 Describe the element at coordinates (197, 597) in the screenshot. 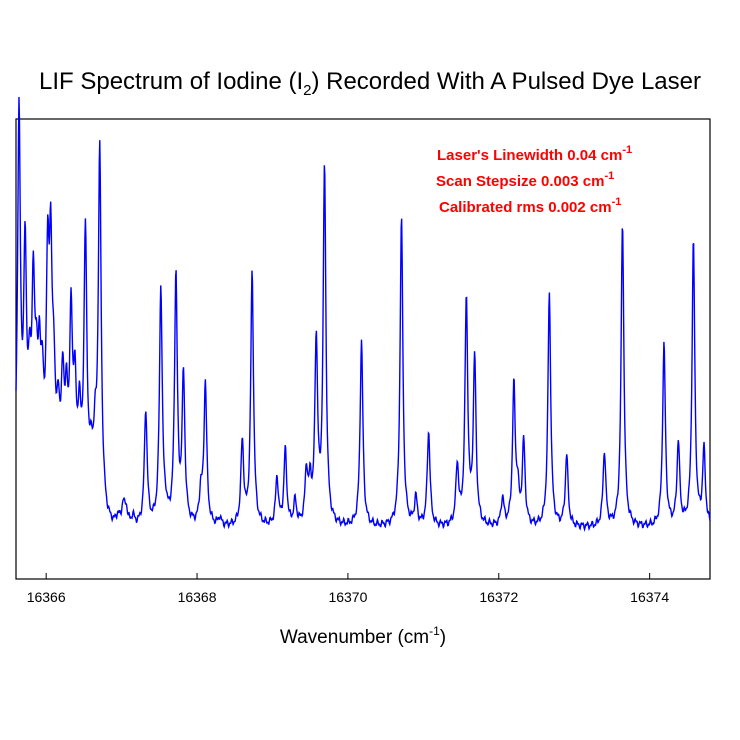

I see `x-tick-label: 16368` at that location.